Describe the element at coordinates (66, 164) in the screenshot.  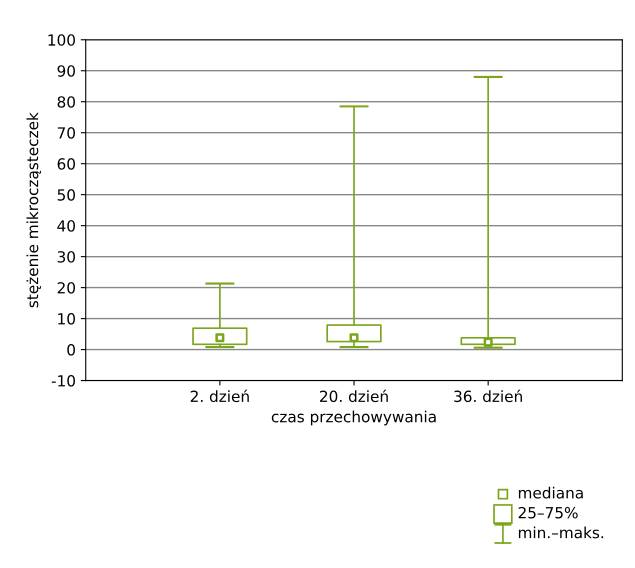
I see `y-tick-label: 60` at that location.